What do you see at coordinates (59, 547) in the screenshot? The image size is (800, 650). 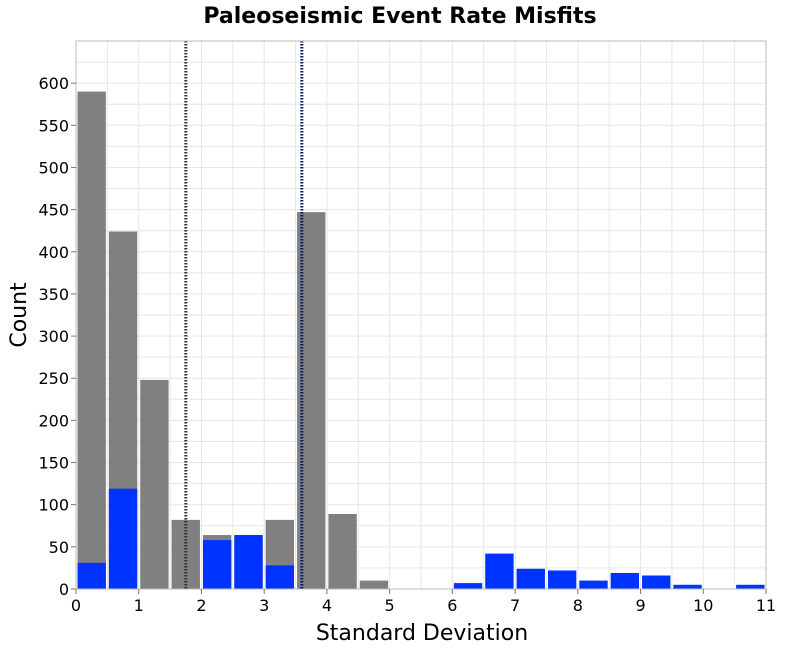 I see `y-tick-label: 50` at bounding box center [59, 547].